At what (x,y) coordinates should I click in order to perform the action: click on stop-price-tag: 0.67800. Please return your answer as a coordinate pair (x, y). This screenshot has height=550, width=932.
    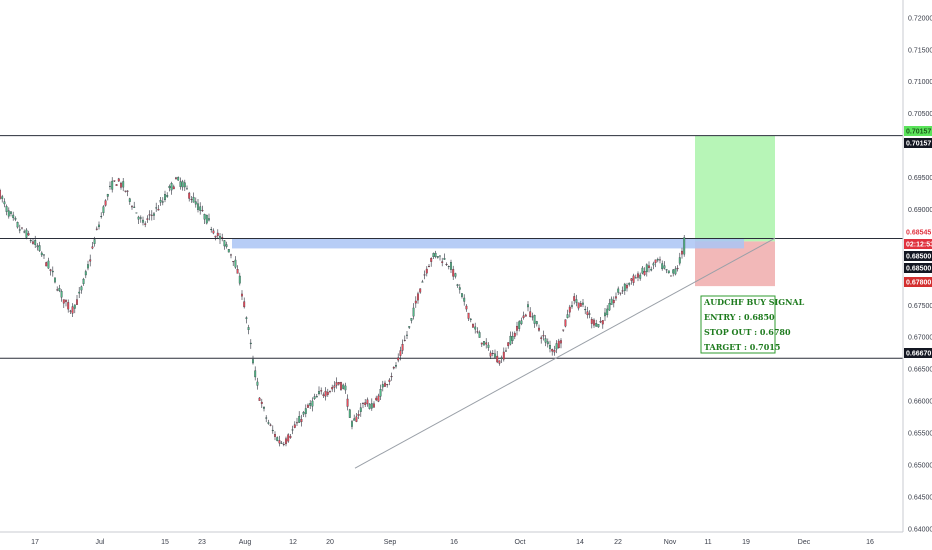
    Looking at the image, I should click on (918, 282).